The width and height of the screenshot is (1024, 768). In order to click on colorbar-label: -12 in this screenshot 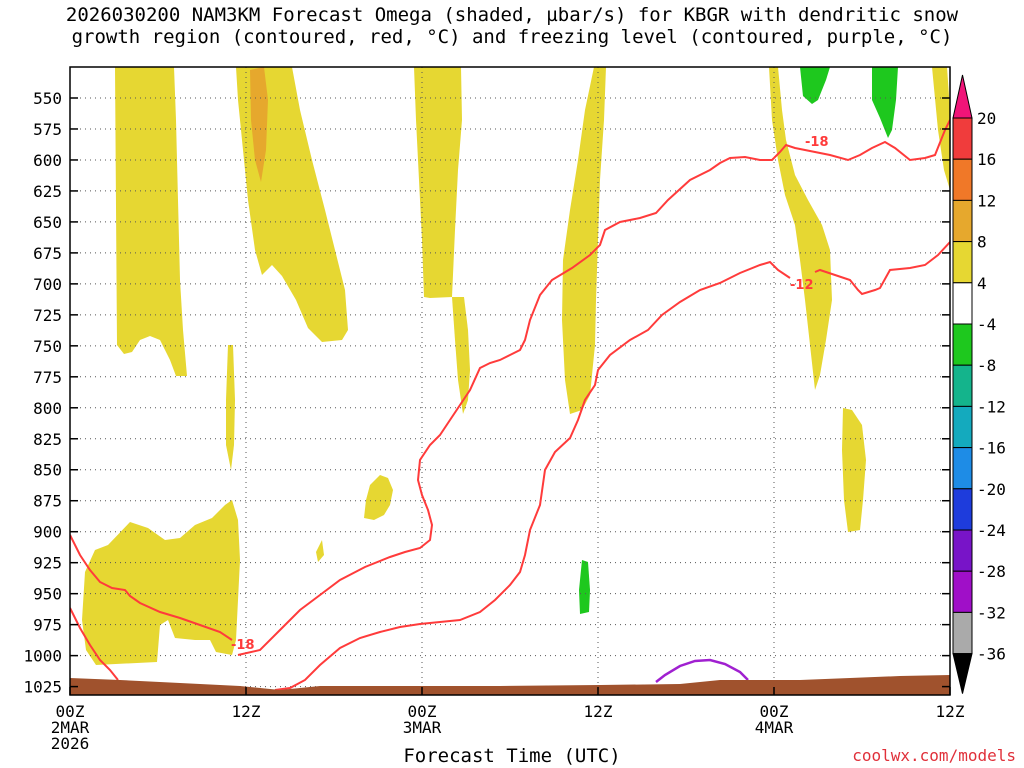, I will do `click(991, 406)`.